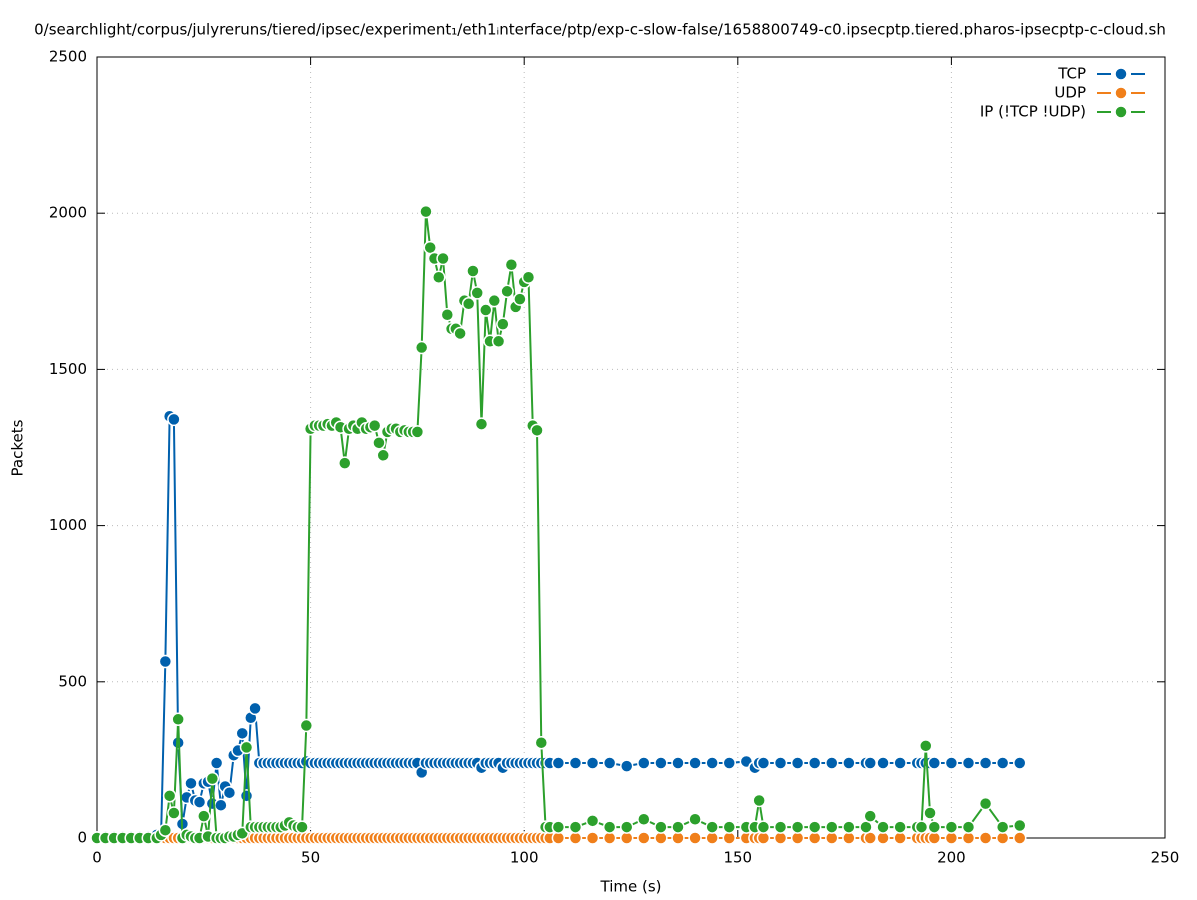 The width and height of the screenshot is (1197, 900). I want to click on x-tick-label: 150, so click(737, 858).